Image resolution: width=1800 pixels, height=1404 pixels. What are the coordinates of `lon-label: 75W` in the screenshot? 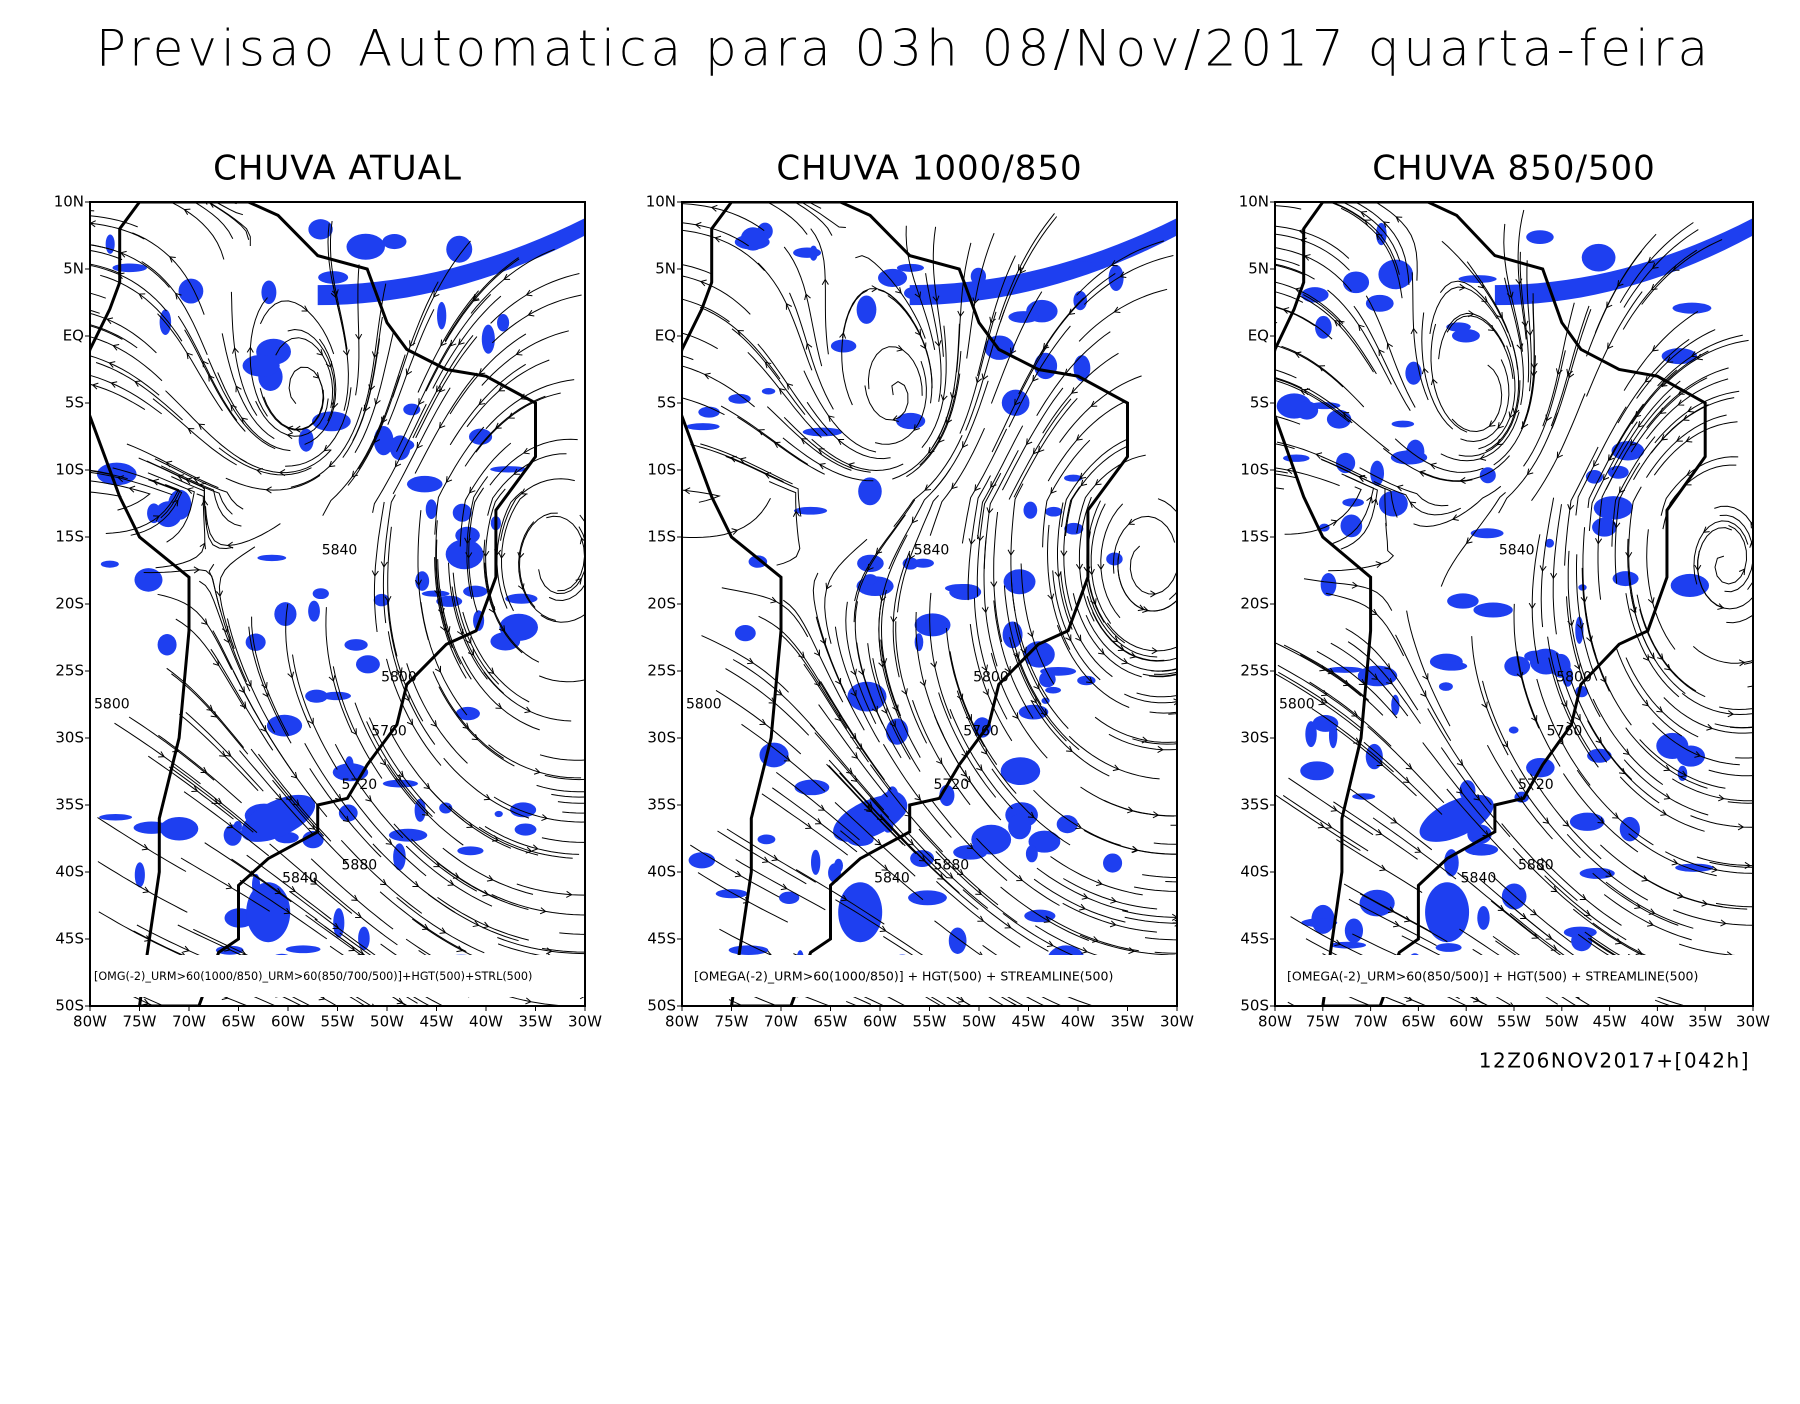 It's located at (140, 1022).